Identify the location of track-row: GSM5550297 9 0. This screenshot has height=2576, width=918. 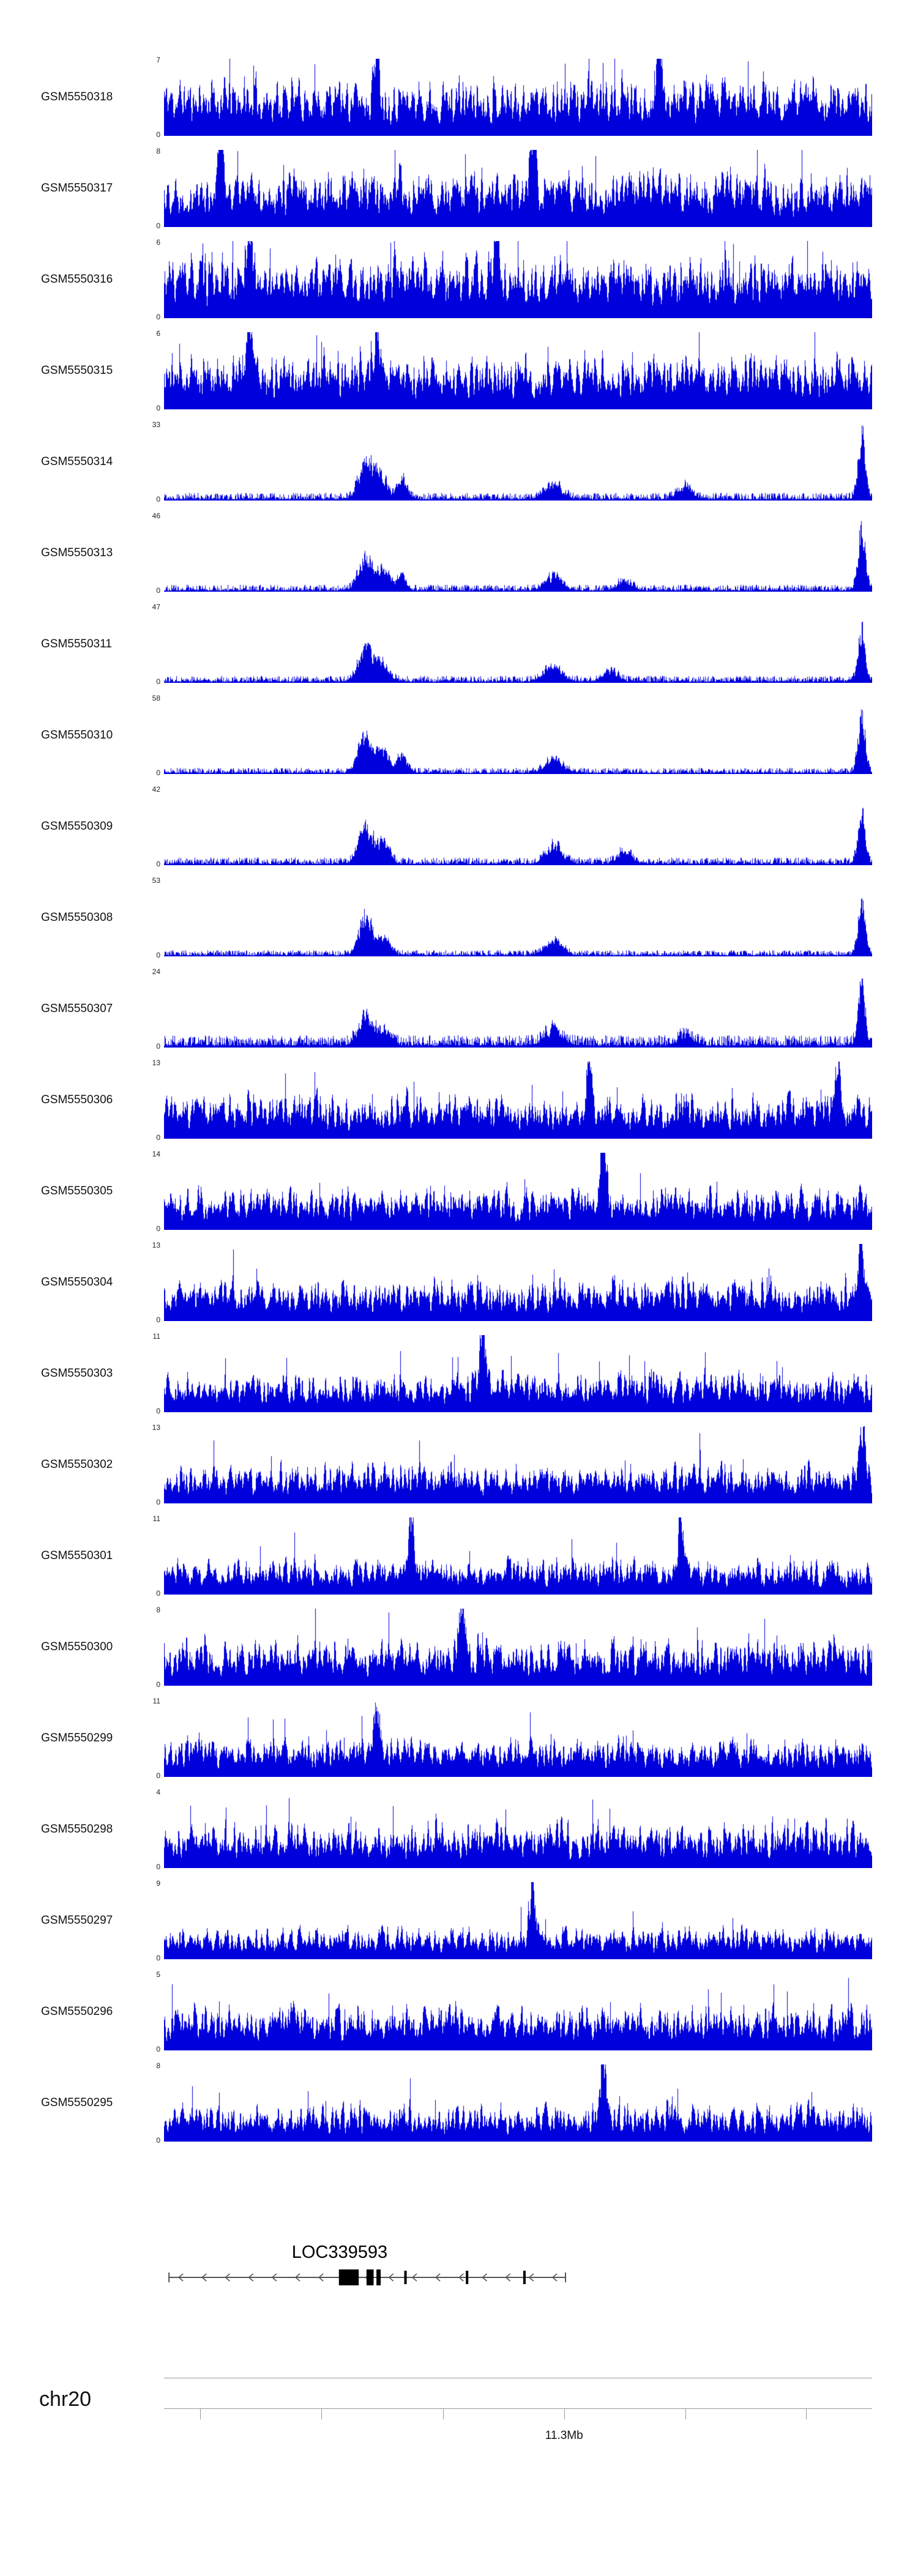
(459, 1921).